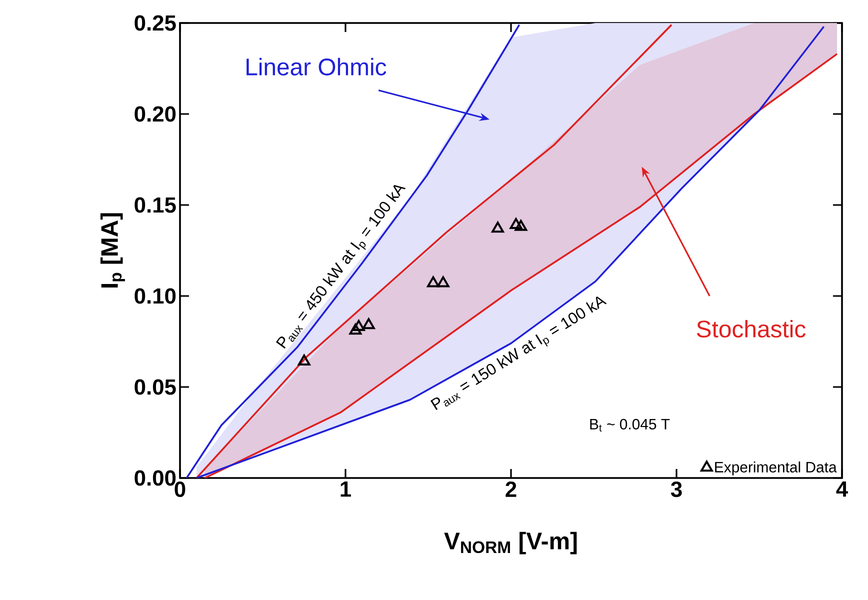  What do you see at coordinates (676, 490) in the screenshot?
I see `x-tick-label: 3` at bounding box center [676, 490].